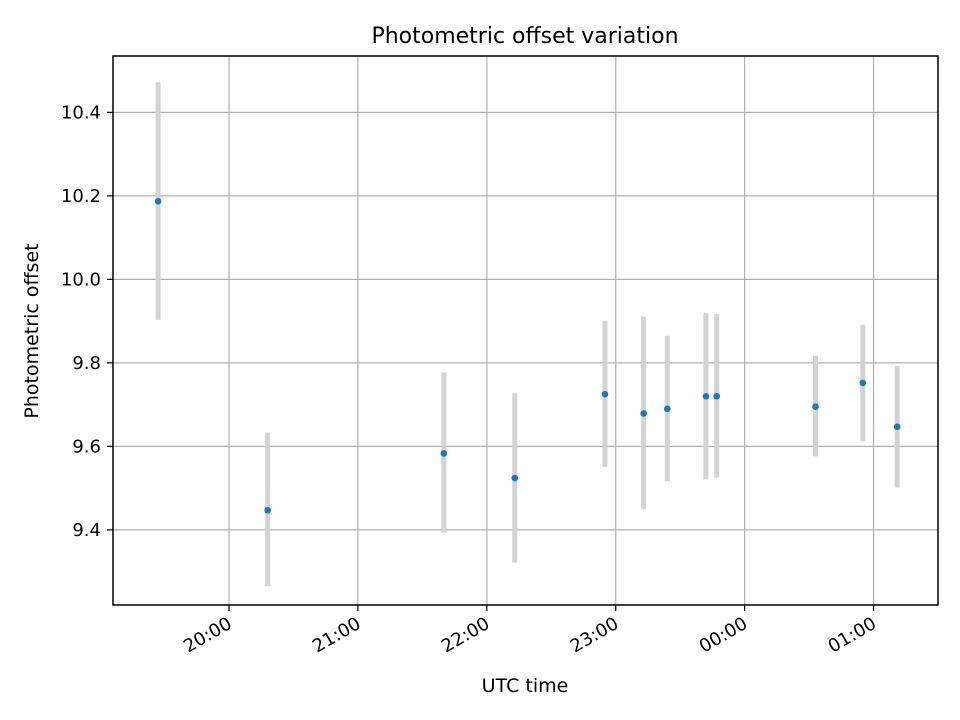 The image size is (960, 720). What do you see at coordinates (81, 112) in the screenshot?
I see `y-tick-label: 10.4` at bounding box center [81, 112].